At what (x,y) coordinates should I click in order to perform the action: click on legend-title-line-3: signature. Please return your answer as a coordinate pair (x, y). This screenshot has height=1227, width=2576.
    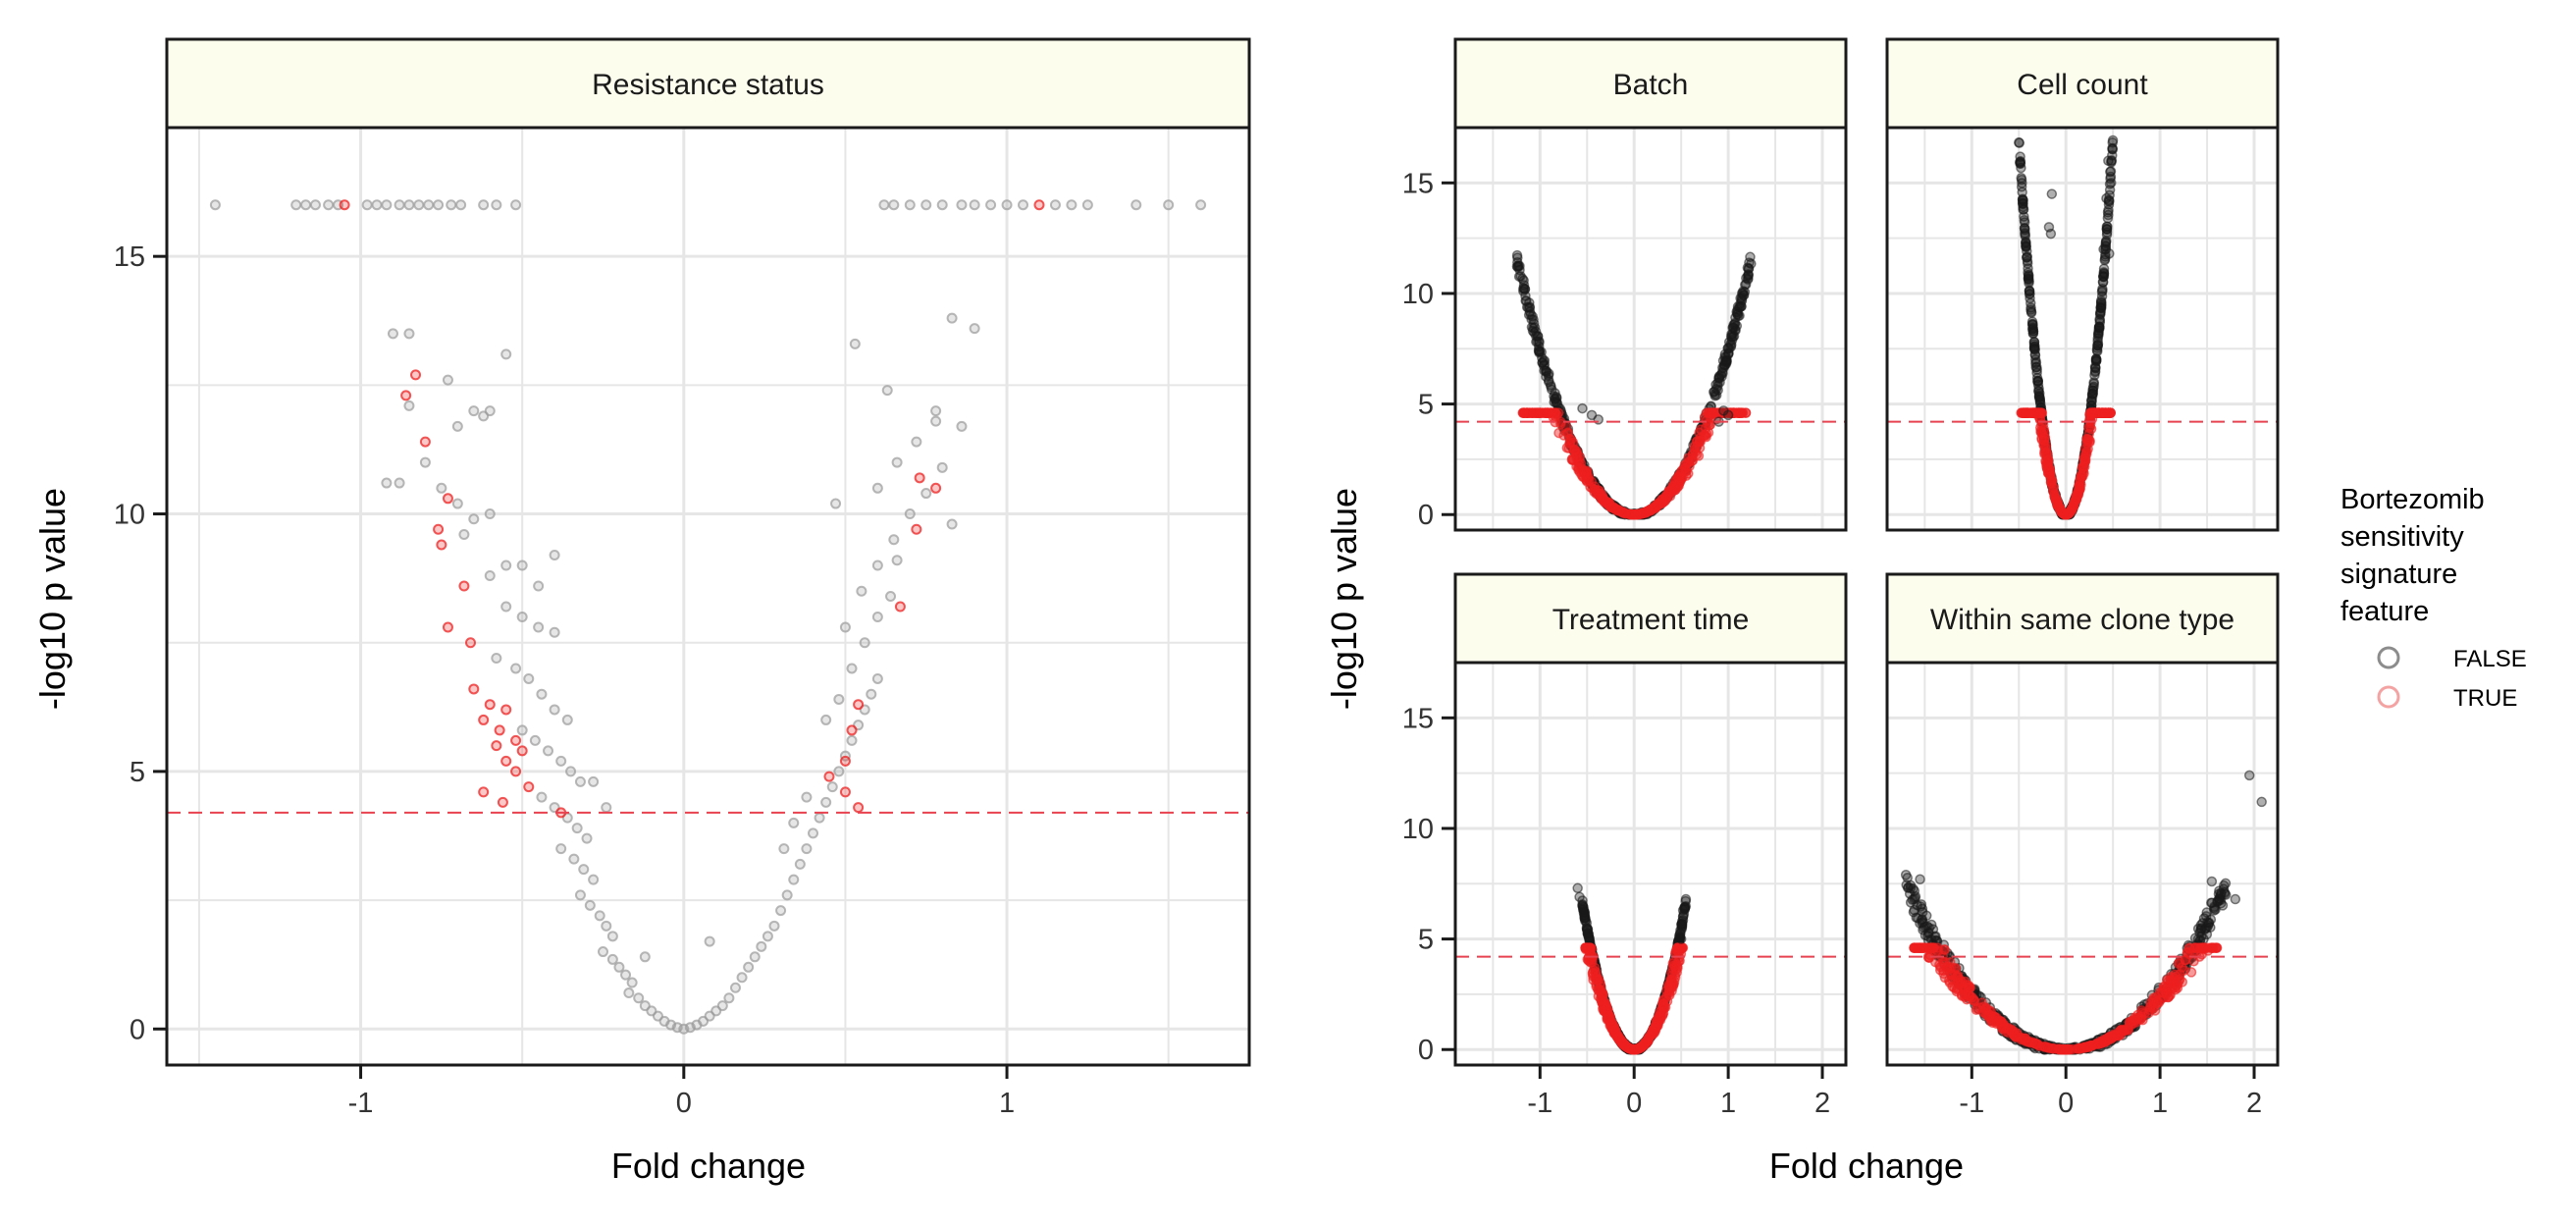
    Looking at the image, I should click on (2398, 574).